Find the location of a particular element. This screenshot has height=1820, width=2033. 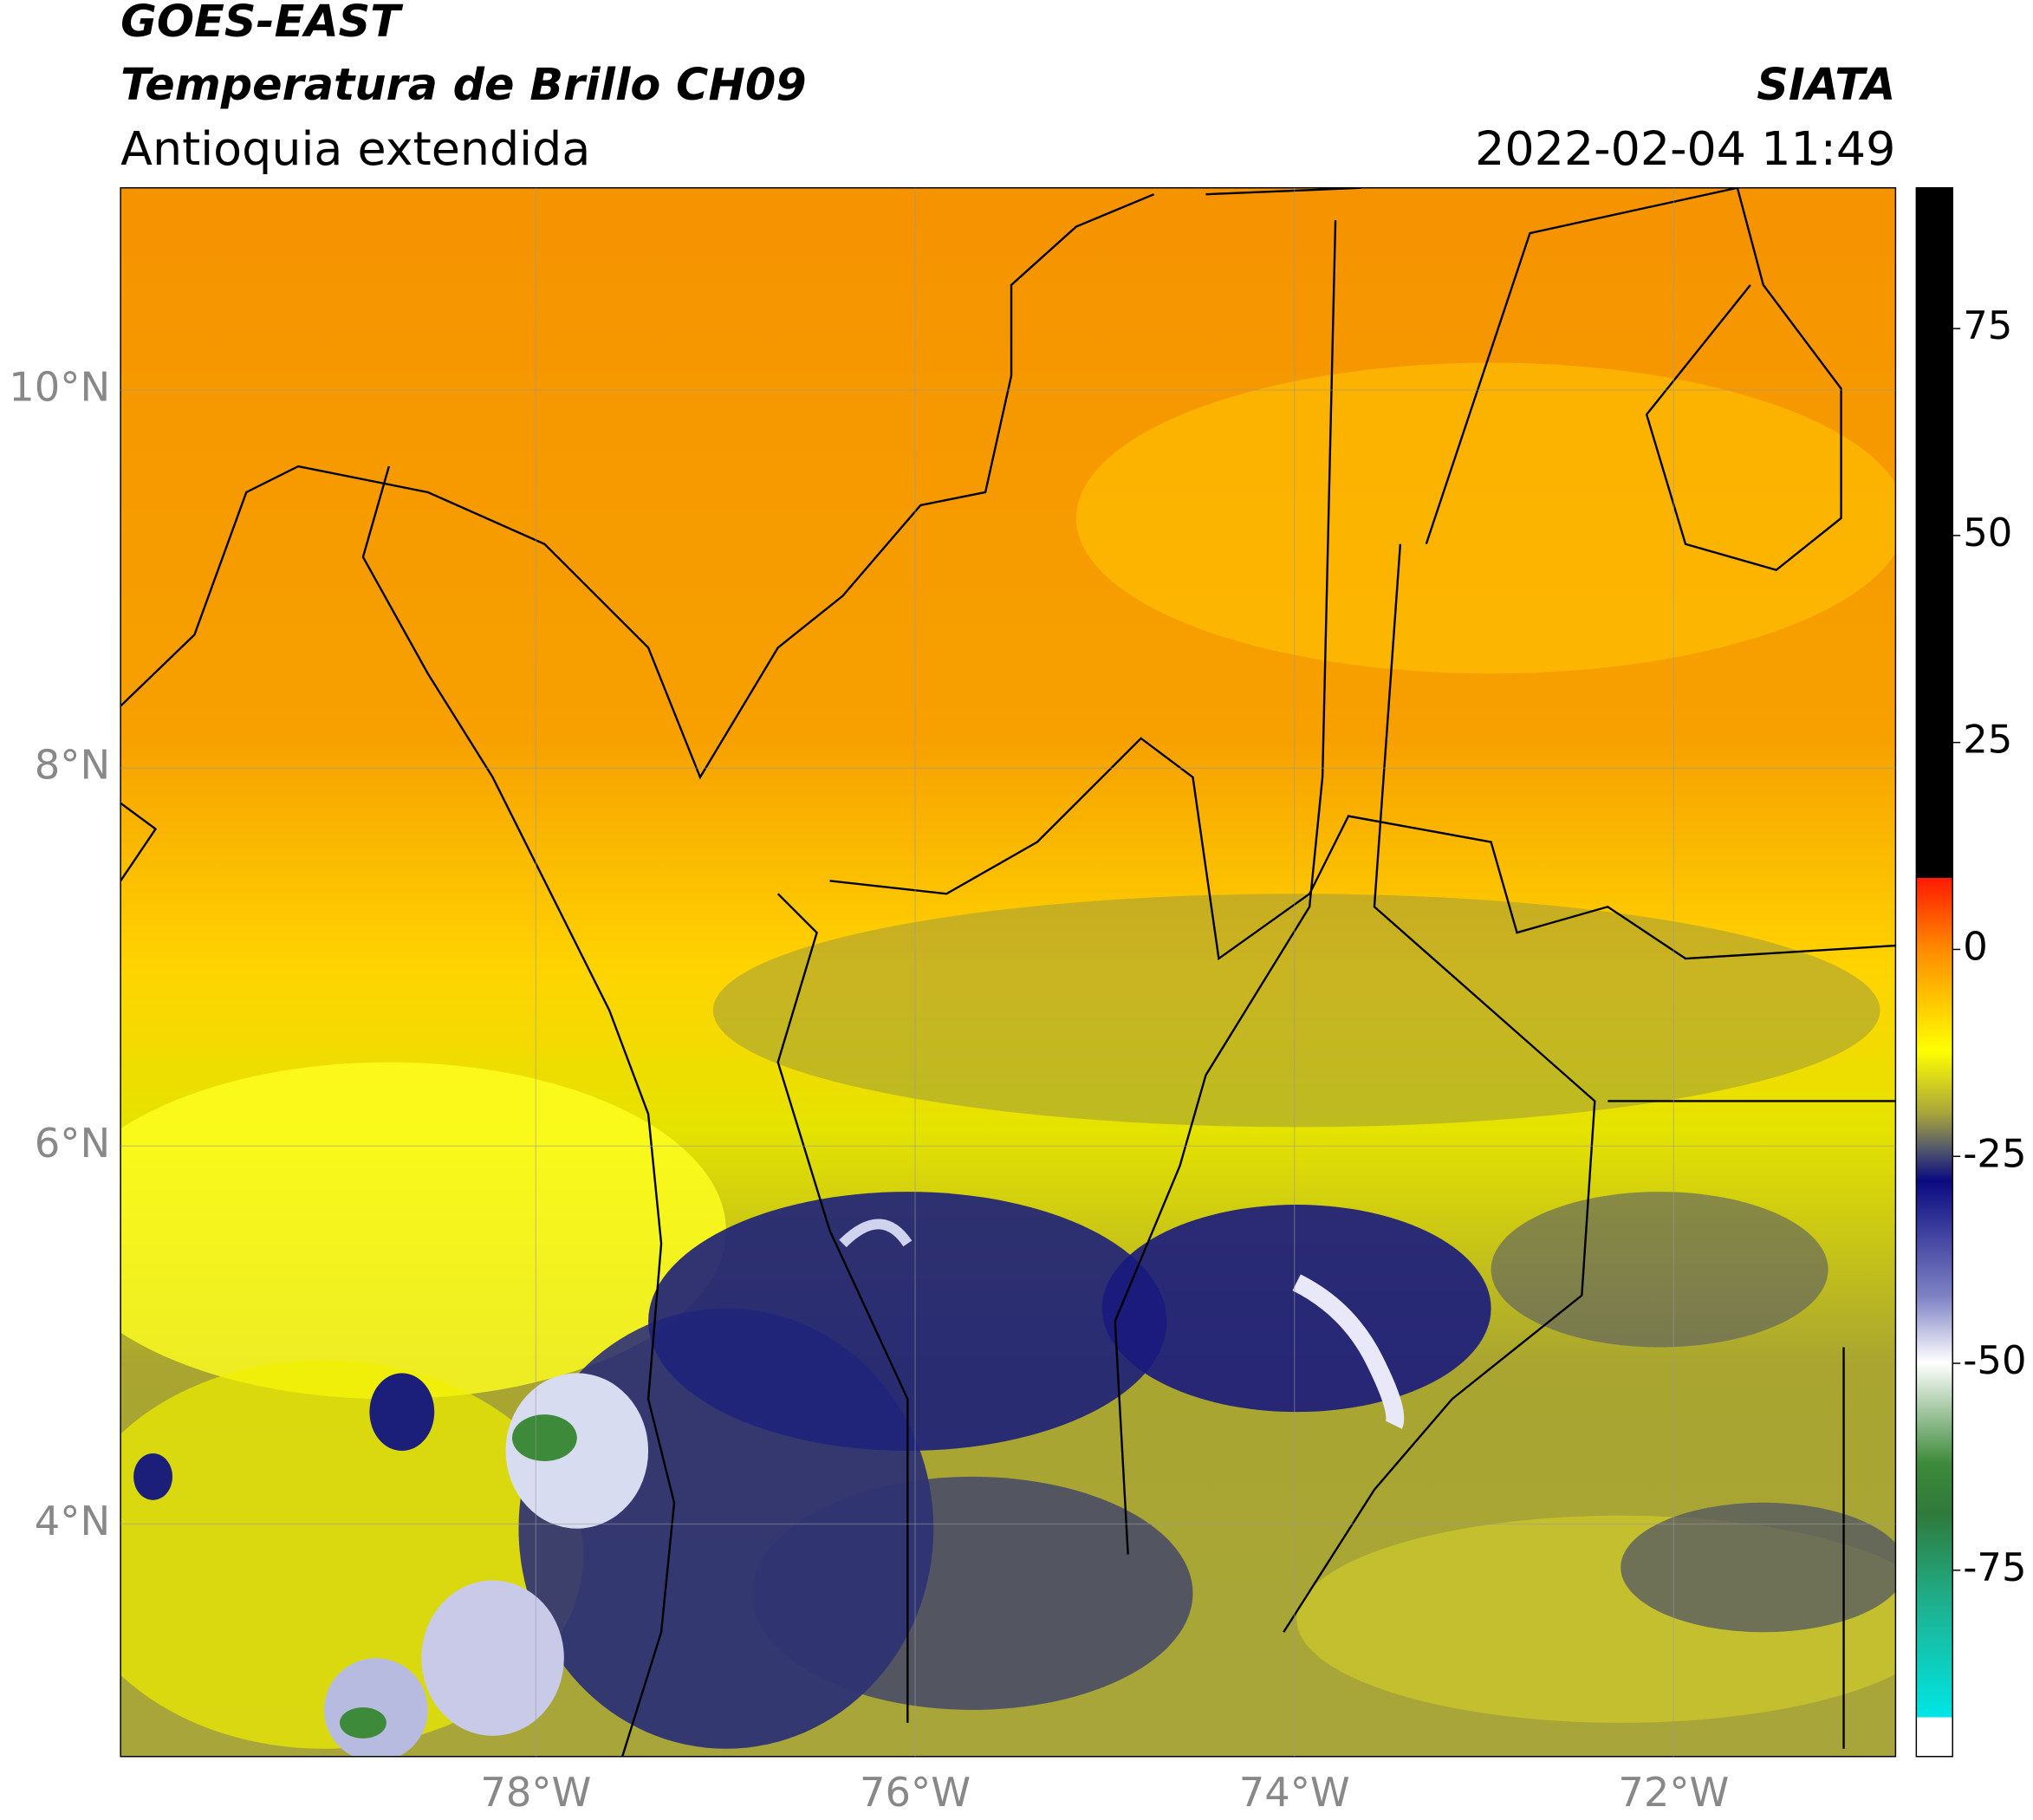

y-tick-label: 8°N is located at coordinates (72, 765).